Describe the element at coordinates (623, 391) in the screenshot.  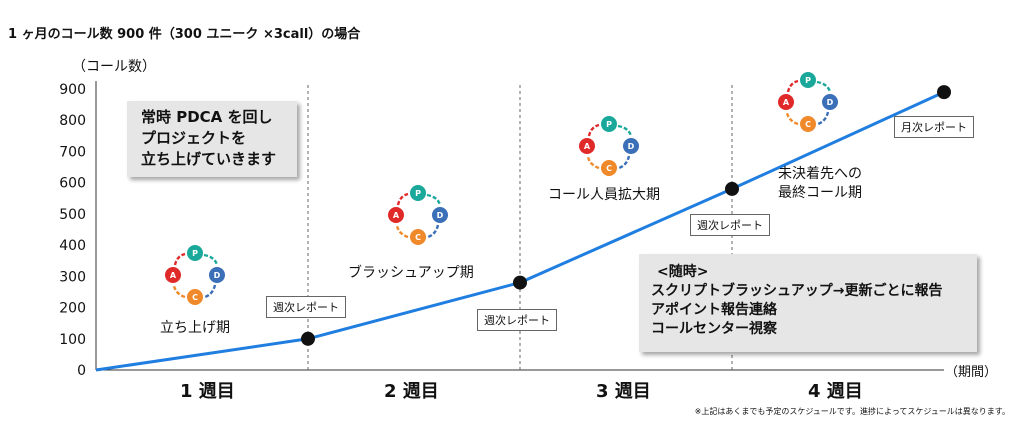
I see `week-label: 3 週目` at that location.